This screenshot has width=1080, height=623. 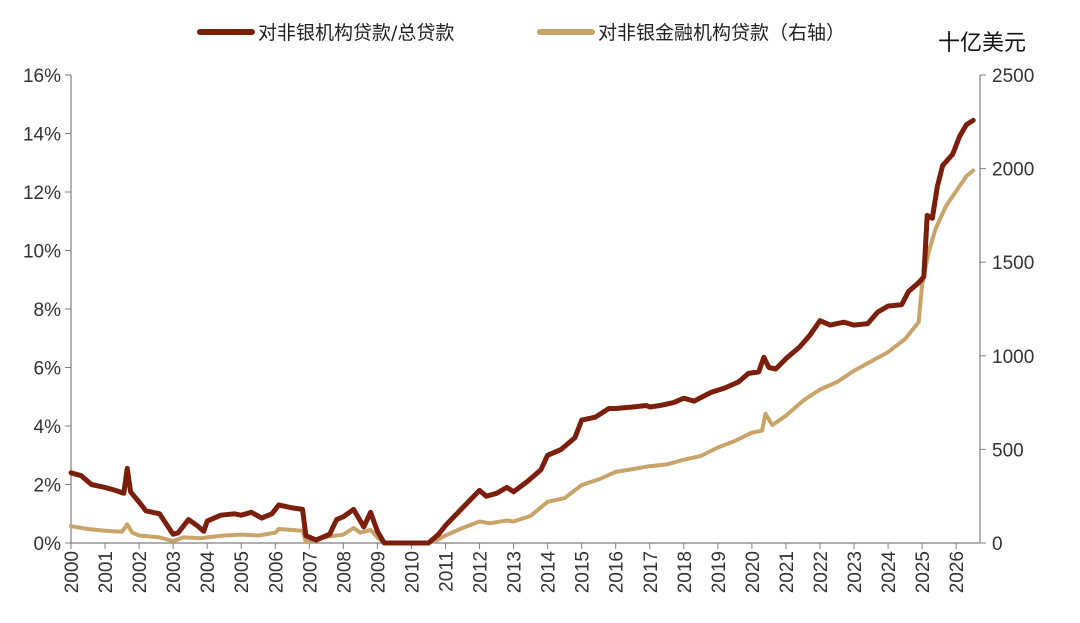 What do you see at coordinates (356, 33) in the screenshot?
I see `legend-label-series-1: 对非银机构贷款/总贷款` at bounding box center [356, 33].